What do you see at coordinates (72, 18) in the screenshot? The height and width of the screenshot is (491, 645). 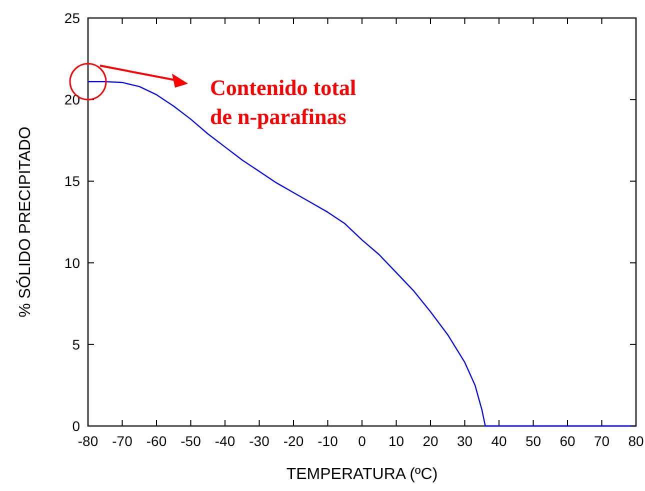 I see `y-tick-label: 25` at bounding box center [72, 18].